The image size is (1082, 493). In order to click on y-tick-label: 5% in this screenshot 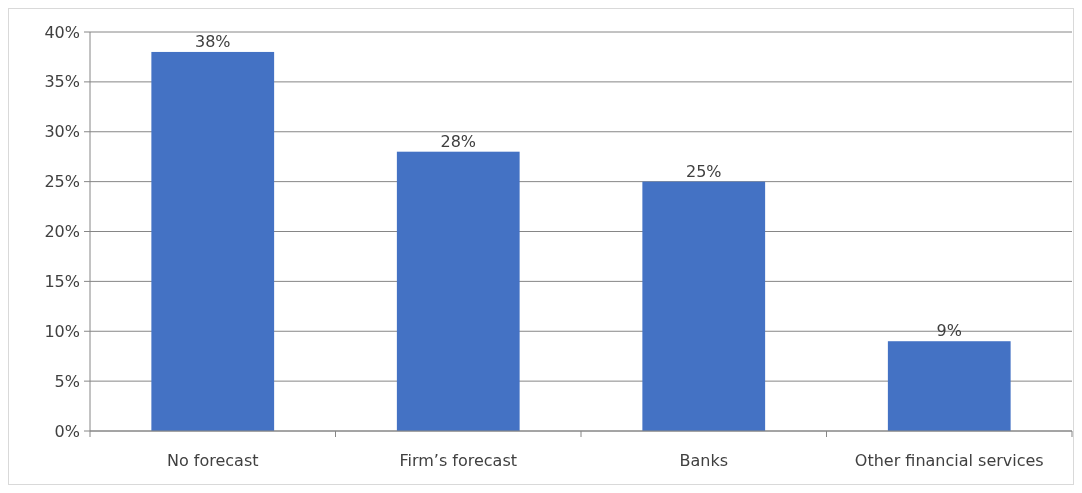, I will do `click(67, 381)`.